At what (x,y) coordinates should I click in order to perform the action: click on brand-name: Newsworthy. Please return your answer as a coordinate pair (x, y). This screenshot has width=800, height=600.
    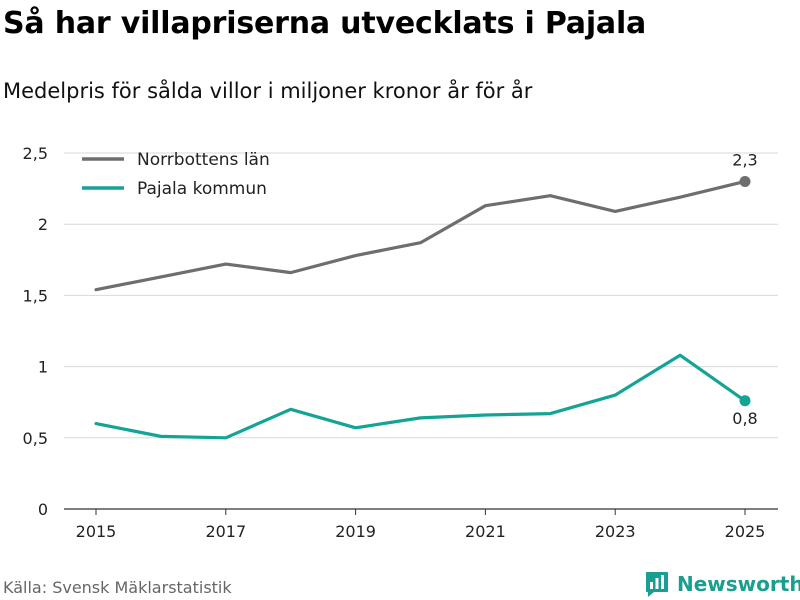
    Looking at the image, I should click on (738, 584).